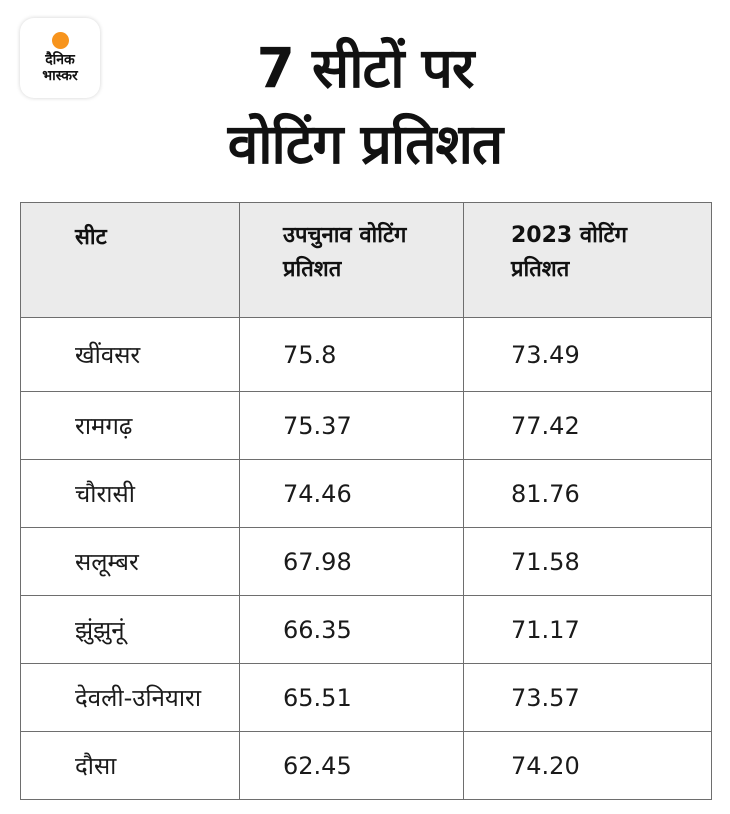 This screenshot has height=814, width=730. I want to click on cell-bypoll-percent: 74.46, so click(351, 493).